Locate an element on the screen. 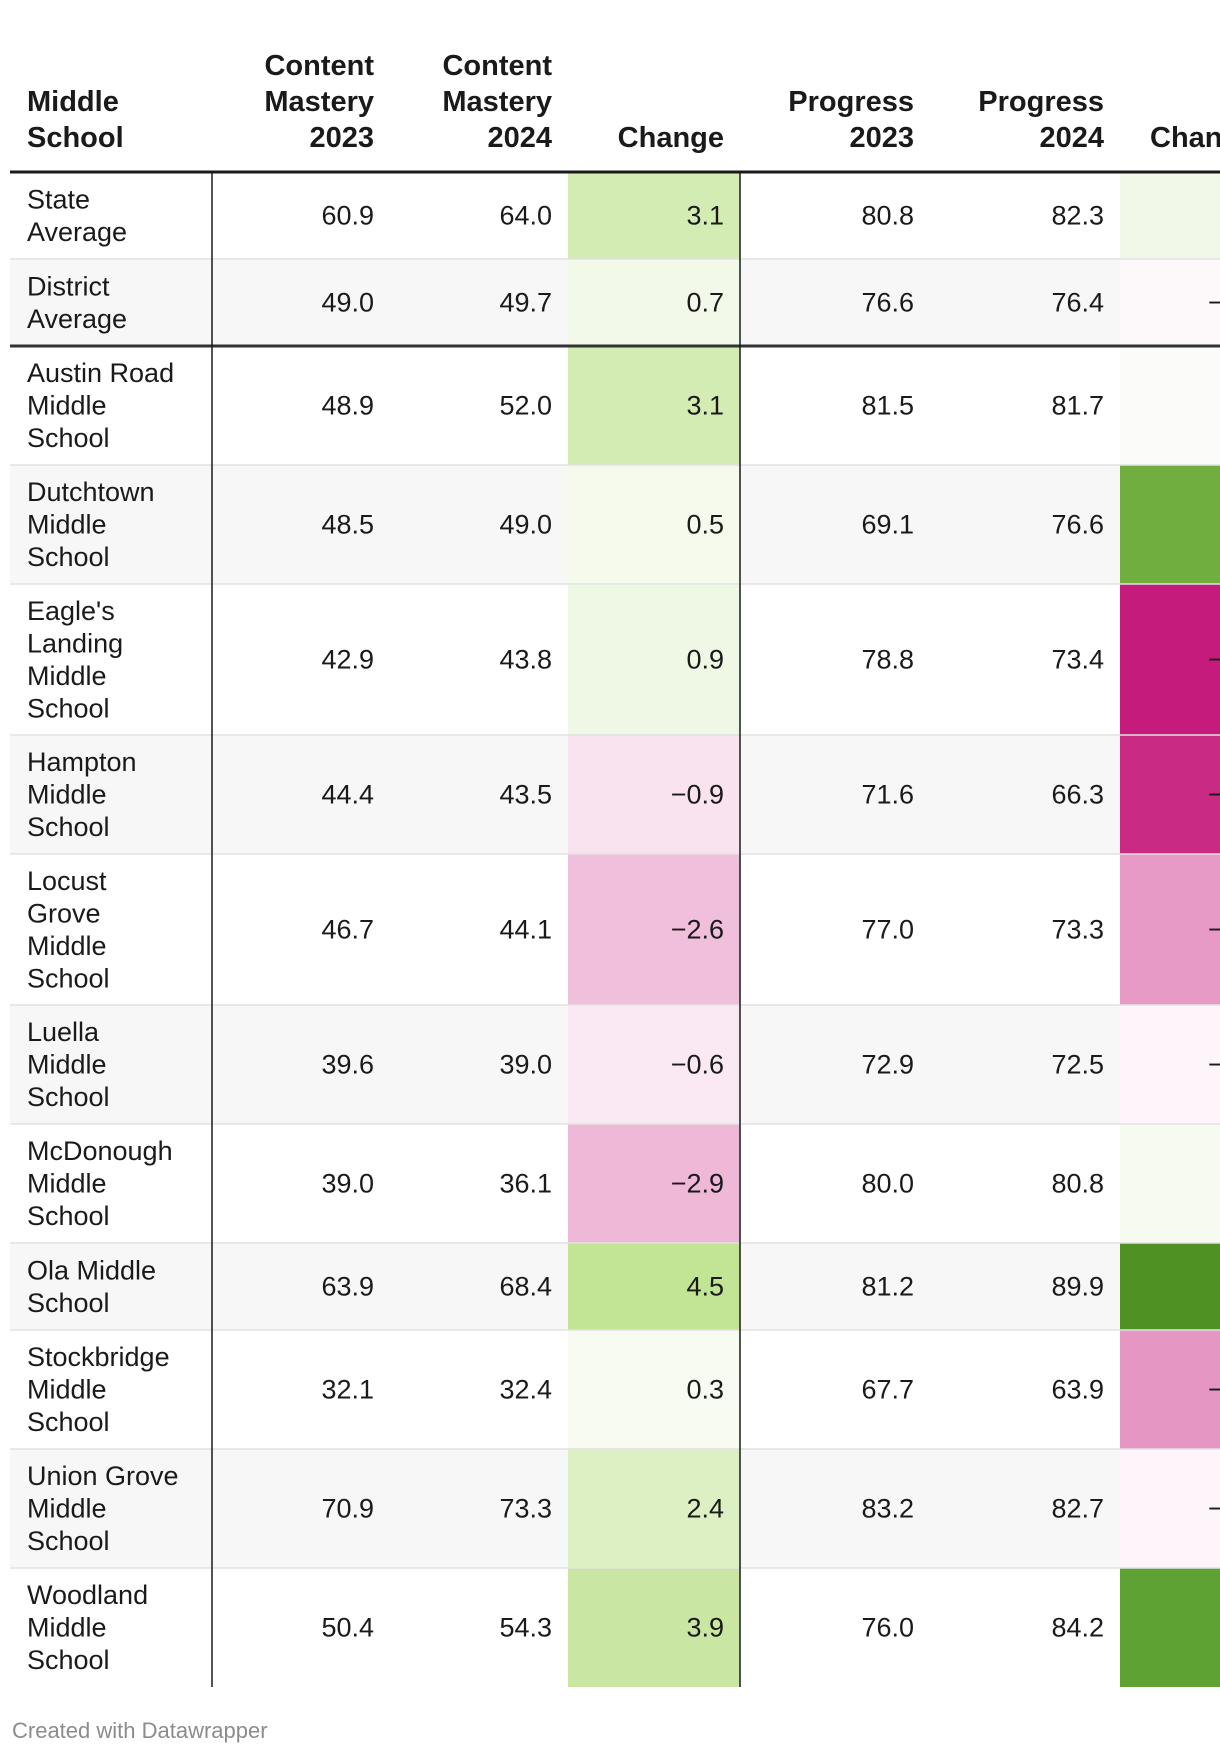  content-mastery-2023: 42.9 is located at coordinates (347, 660).